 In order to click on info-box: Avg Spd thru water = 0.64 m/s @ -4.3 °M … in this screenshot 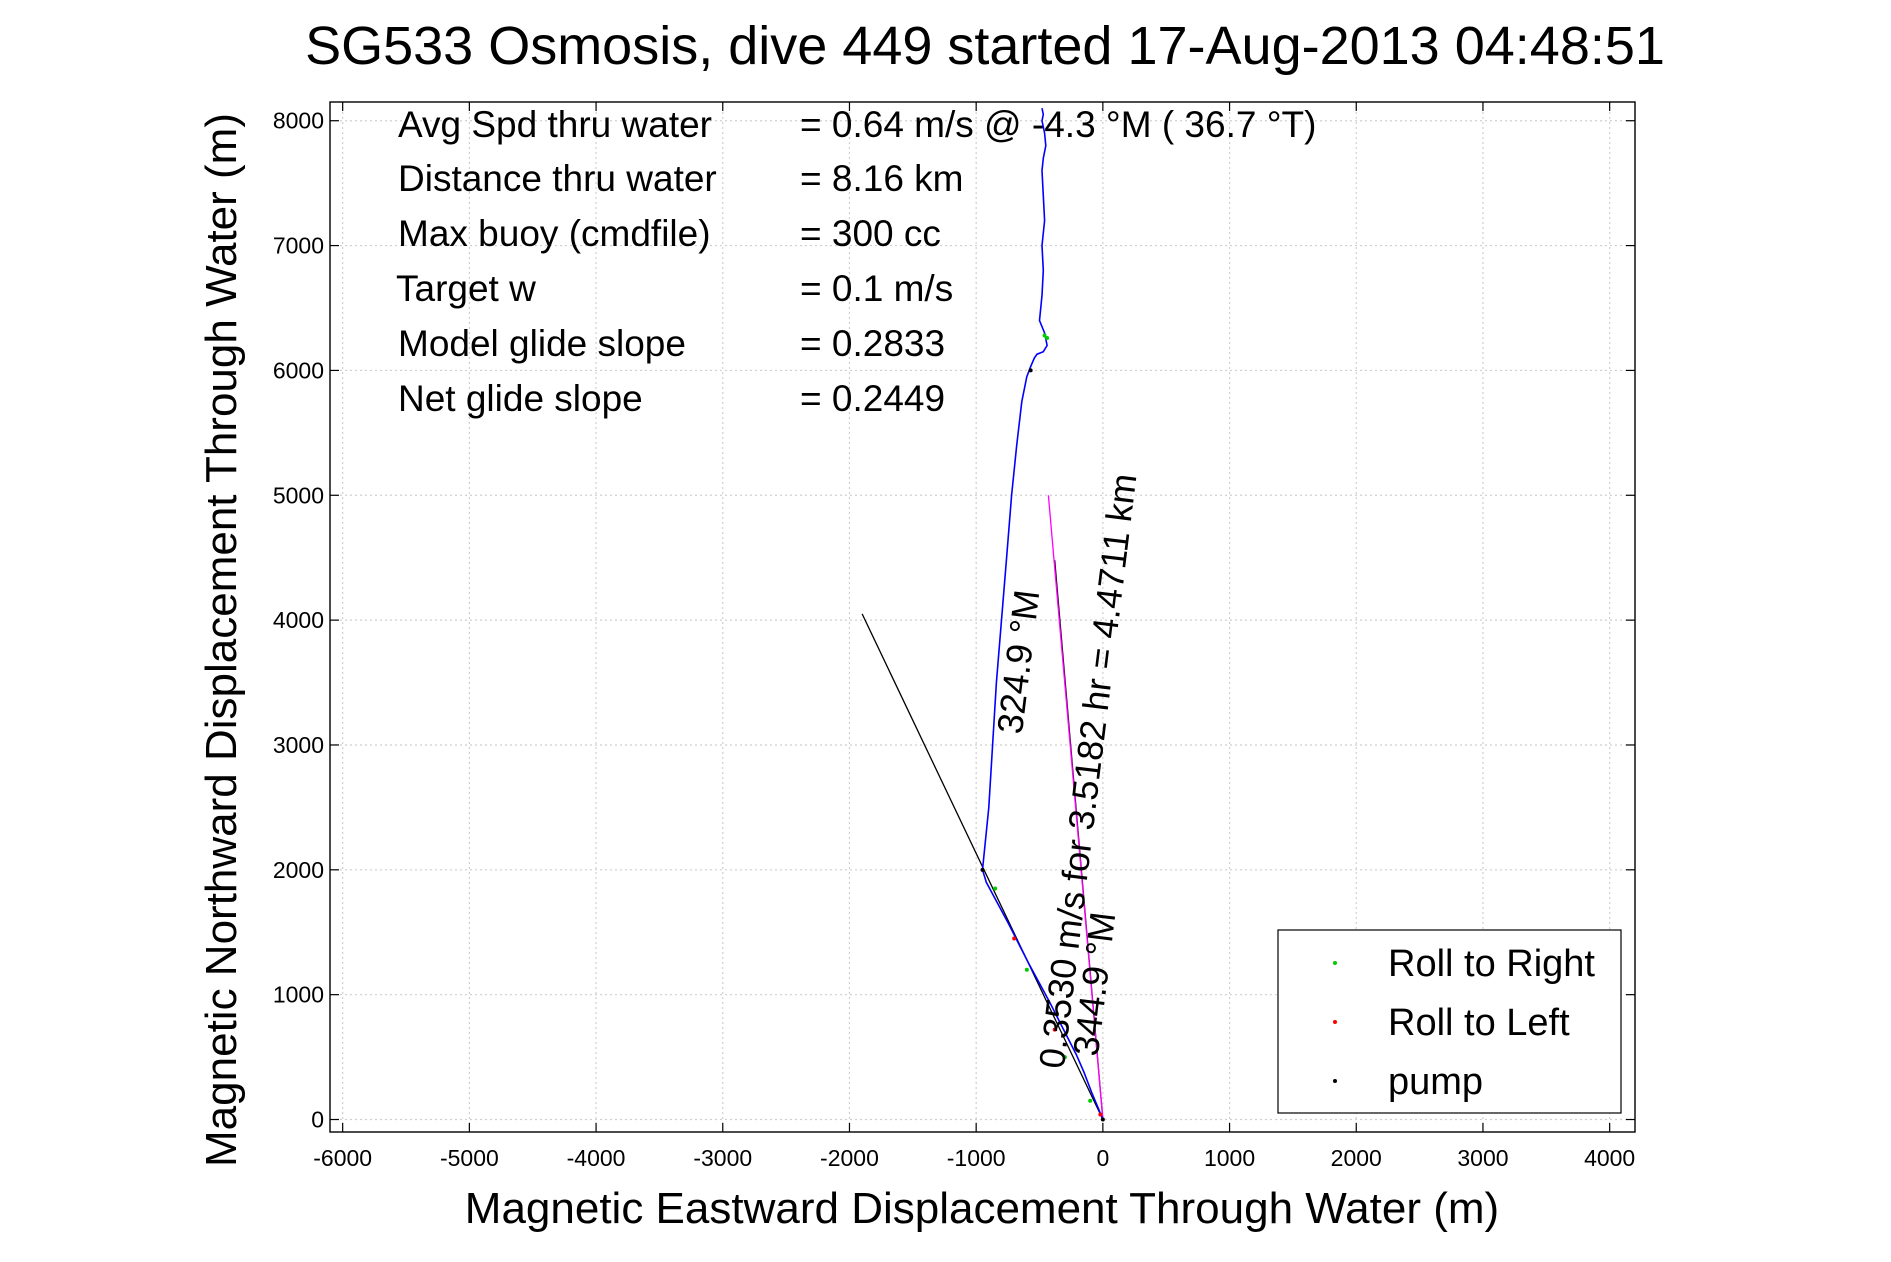, I will do `click(856, 261)`.